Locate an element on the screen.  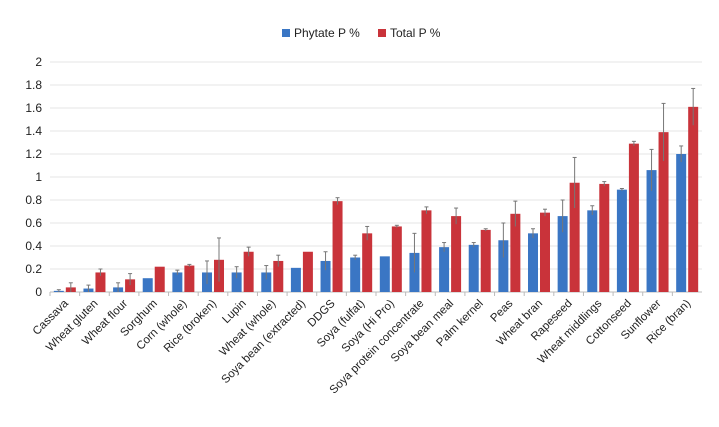
y-tick-label: 1.2 is located at coordinates (33, 154).